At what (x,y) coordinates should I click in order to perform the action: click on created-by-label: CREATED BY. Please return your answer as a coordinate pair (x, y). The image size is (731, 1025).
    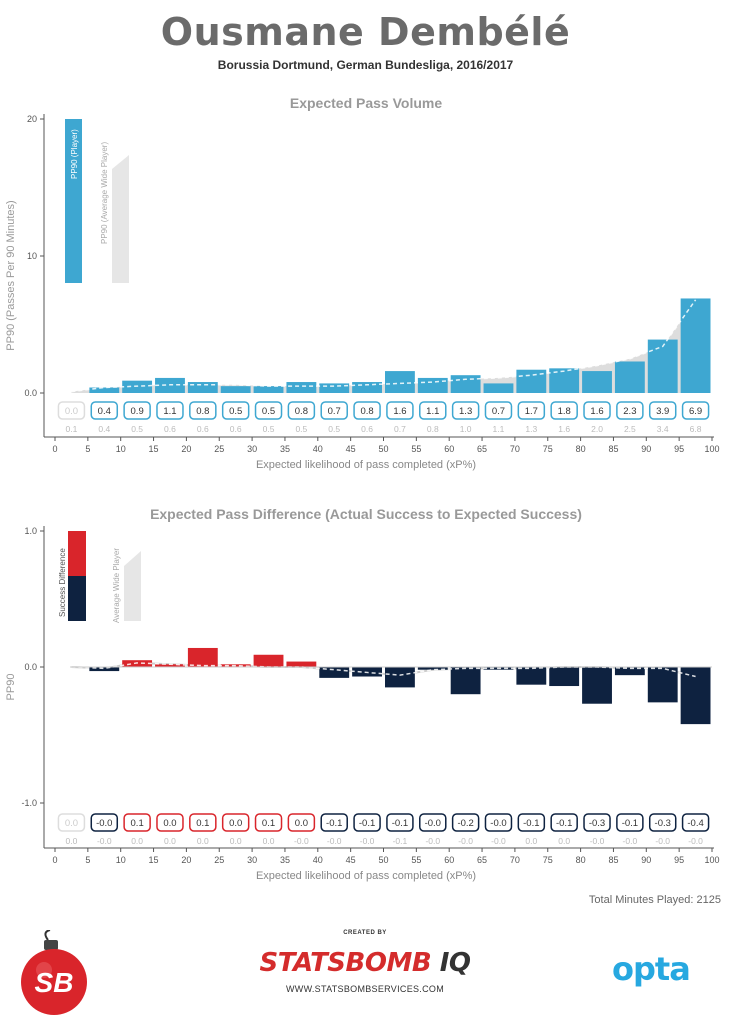
    Looking at the image, I should click on (365, 933).